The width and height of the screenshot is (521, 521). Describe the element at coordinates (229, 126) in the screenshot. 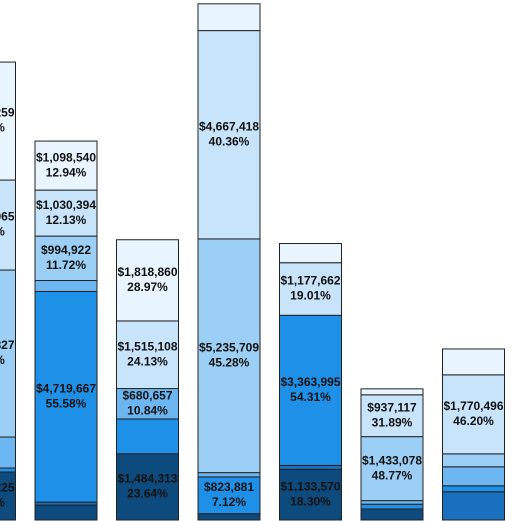

I see `data-label: $4,667,418` at that location.